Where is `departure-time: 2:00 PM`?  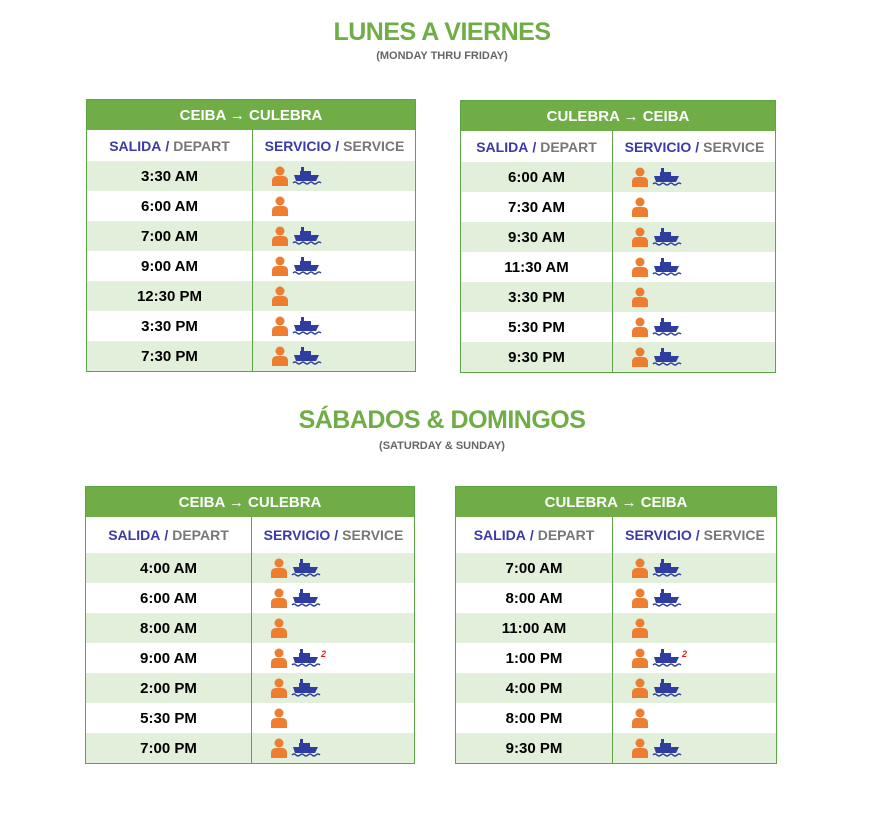 departure-time: 2:00 PM is located at coordinates (168, 688).